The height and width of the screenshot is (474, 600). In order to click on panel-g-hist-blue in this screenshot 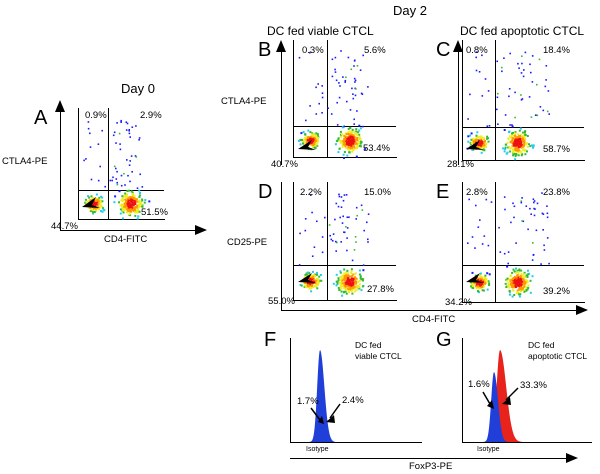, I will do `click(495, 407)`.